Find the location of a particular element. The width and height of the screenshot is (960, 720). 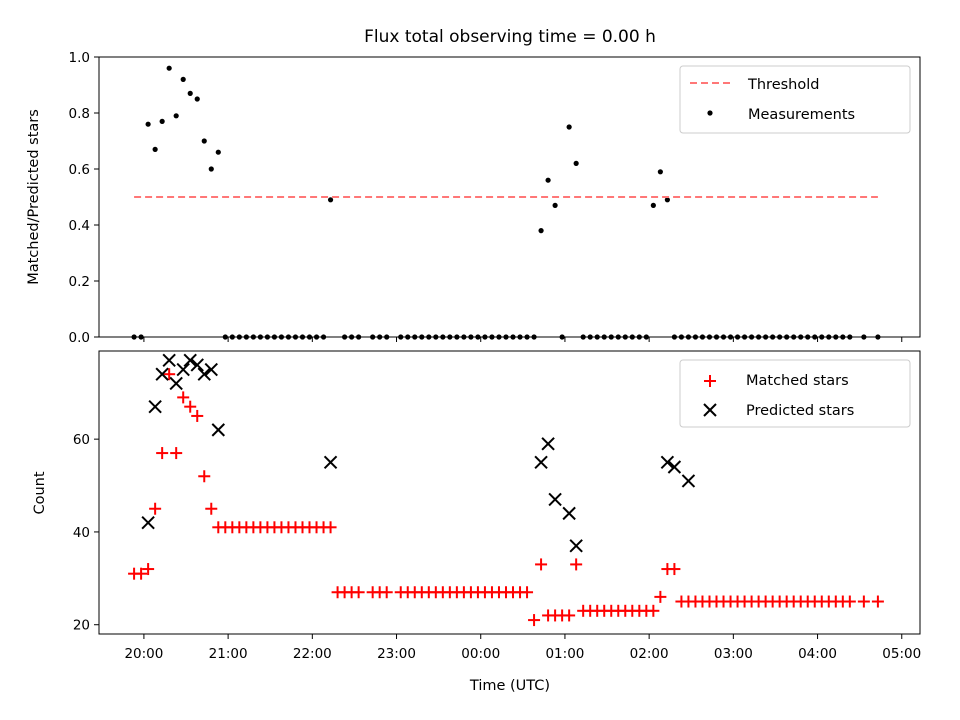

legend-matched-label: Matched stars is located at coordinates (797, 381).